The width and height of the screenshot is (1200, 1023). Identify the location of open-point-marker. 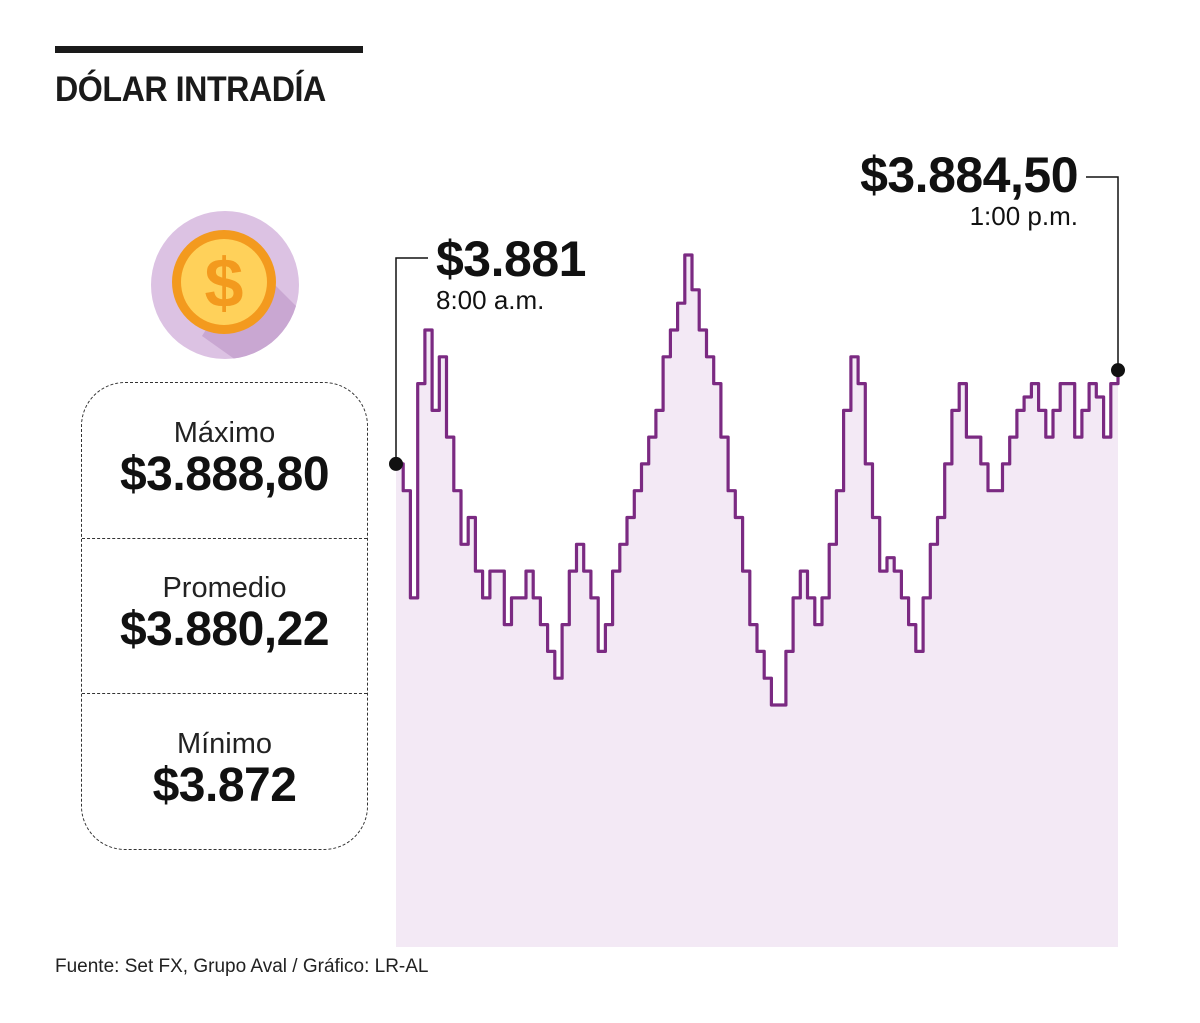
(396, 463).